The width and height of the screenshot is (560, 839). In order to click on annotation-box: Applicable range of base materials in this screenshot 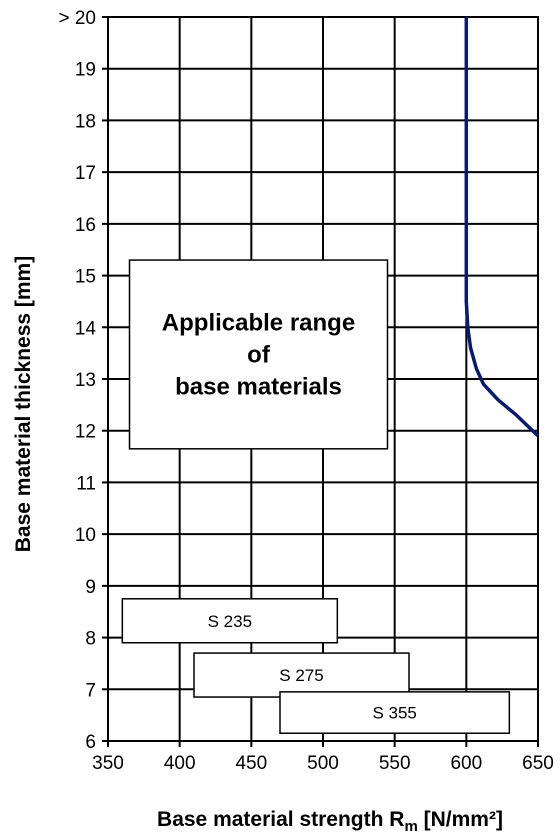, I will do `click(258, 354)`.